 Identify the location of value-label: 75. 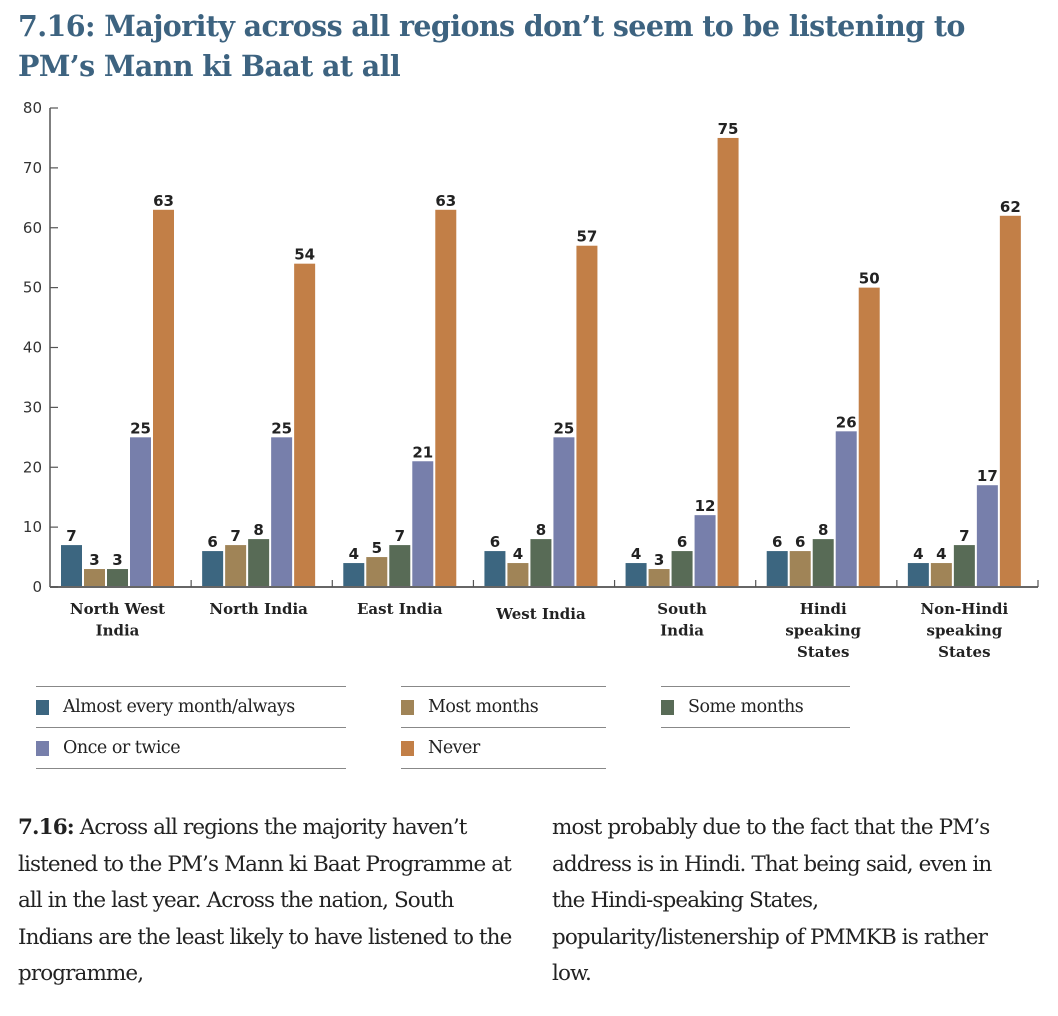
(728, 129).